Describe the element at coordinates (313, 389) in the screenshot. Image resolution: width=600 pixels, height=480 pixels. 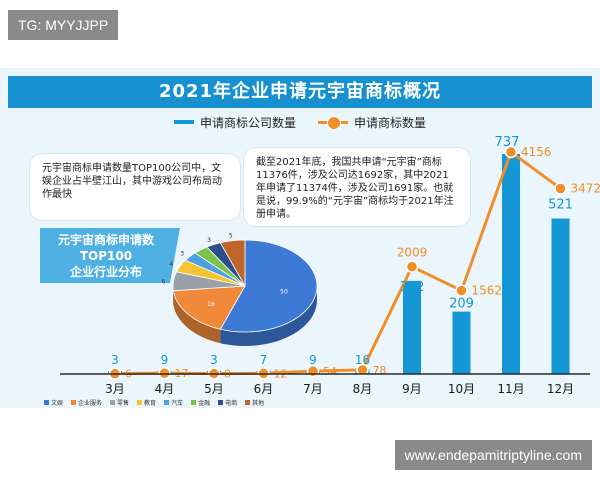
I see `x-tick-7月: 7月` at that location.